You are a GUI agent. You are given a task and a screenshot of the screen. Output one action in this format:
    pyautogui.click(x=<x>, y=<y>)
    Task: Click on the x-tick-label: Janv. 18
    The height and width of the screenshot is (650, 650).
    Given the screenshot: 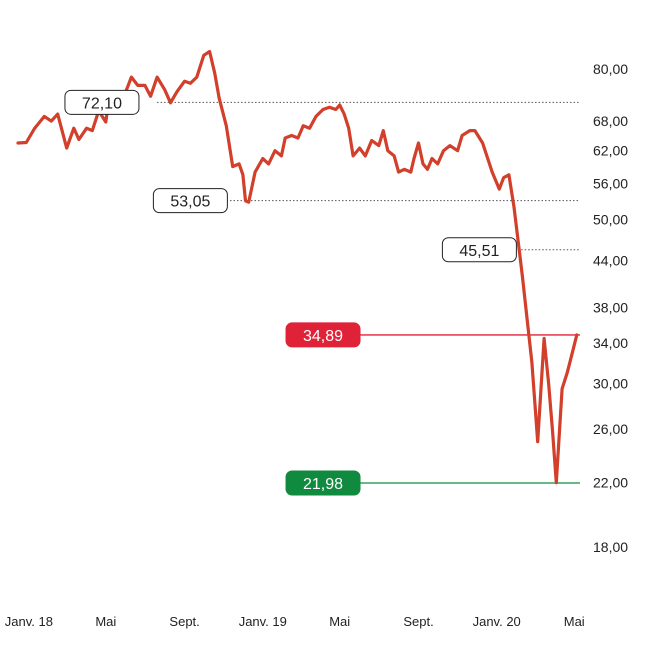 What is the action you would take?
    pyautogui.click(x=29, y=621)
    